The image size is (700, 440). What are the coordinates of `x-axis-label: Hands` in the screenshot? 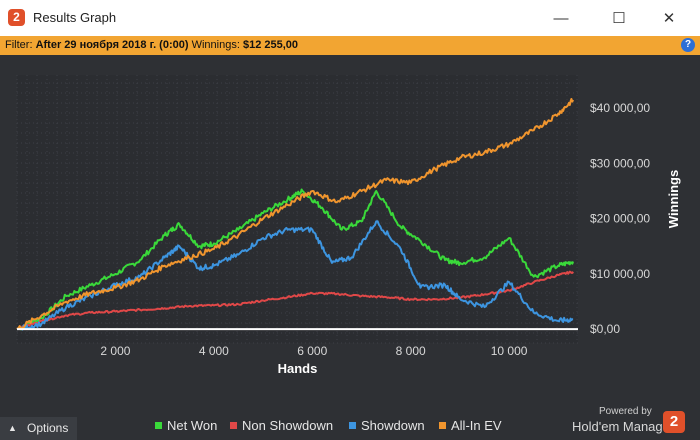 It's located at (298, 368).